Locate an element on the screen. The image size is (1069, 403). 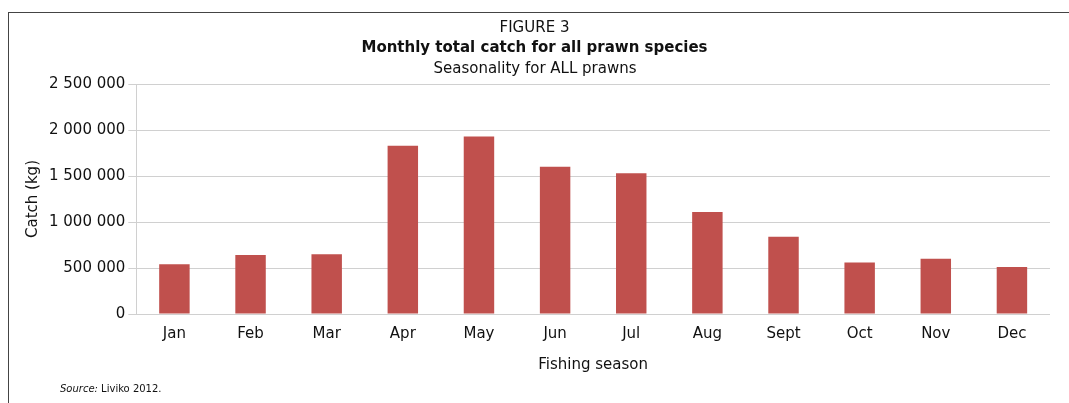
y-tick-label: 2 500 000 is located at coordinates (87, 82).